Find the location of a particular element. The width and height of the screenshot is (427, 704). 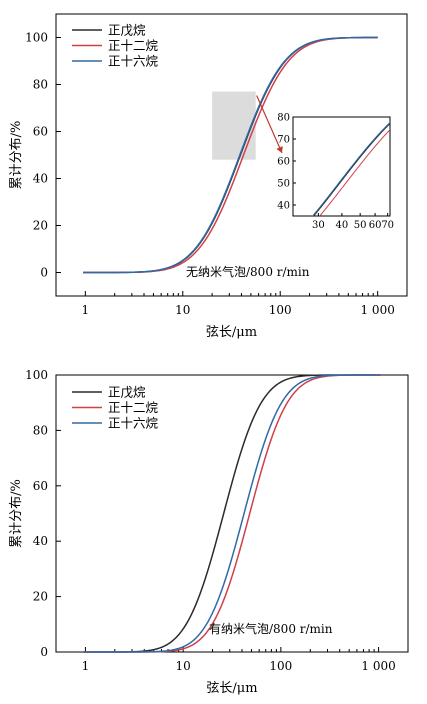

inset-highlight-region is located at coordinates (234, 125).